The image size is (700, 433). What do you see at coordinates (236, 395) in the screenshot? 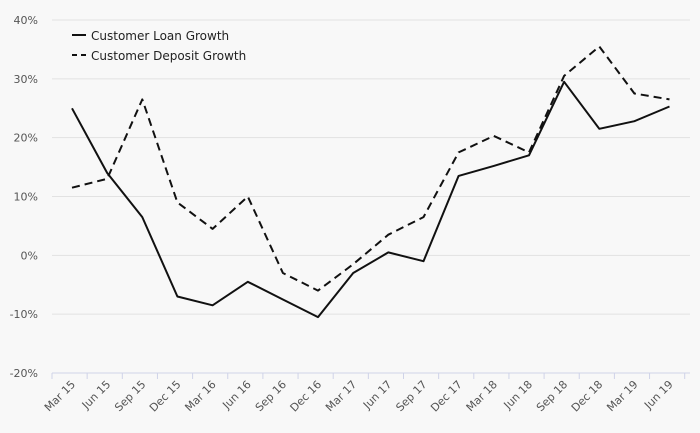
I see `x-tick-label: Jun 16` at bounding box center [236, 395].